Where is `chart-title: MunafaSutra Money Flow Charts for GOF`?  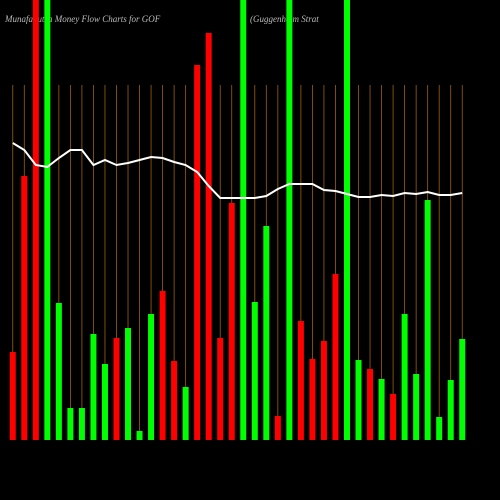
chart-title: MunafaSutra Money Flow Charts for GOF is located at coordinates (82, 19).